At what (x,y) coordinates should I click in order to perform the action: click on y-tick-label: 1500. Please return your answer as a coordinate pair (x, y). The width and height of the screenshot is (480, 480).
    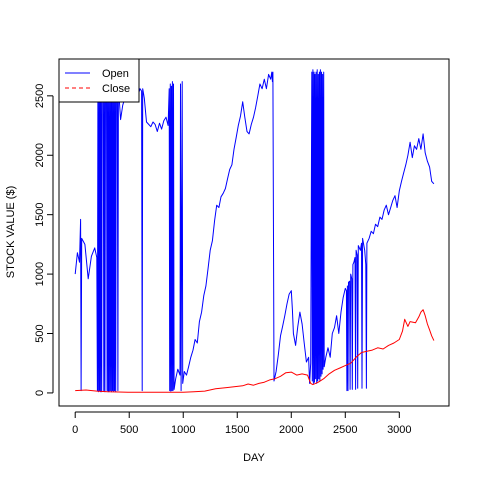
    Looking at the image, I should click on (40, 214).